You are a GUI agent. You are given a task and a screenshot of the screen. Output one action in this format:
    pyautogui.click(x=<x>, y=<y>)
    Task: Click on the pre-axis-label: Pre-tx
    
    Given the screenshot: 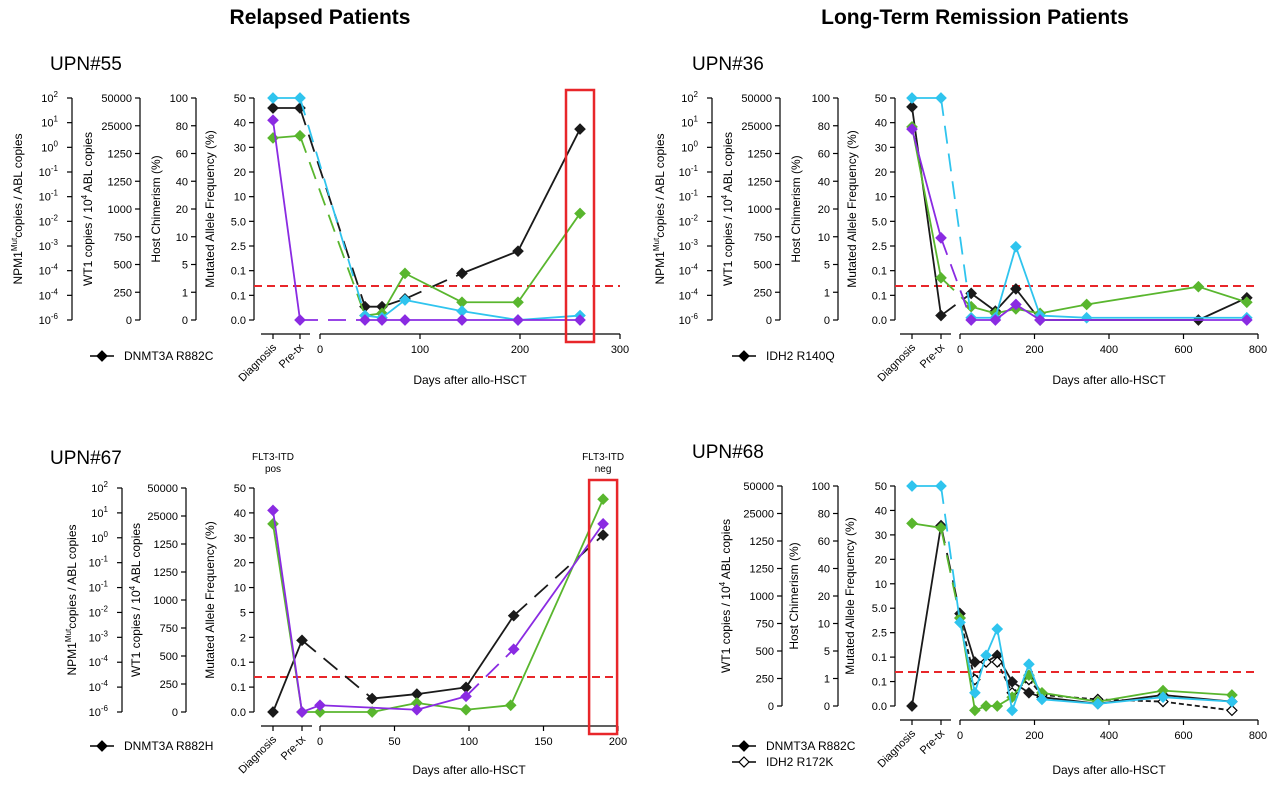 What is the action you would take?
    pyautogui.click(x=933, y=742)
    